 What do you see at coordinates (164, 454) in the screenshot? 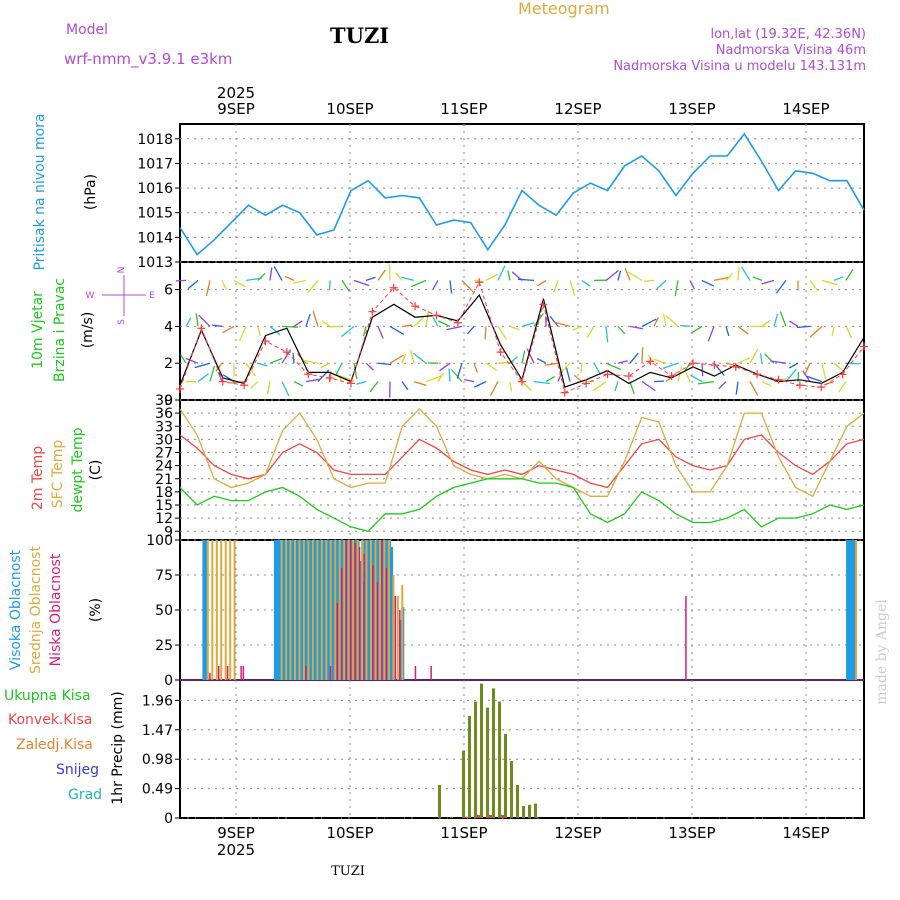
I see `y-tick-label: 27` at bounding box center [164, 454].